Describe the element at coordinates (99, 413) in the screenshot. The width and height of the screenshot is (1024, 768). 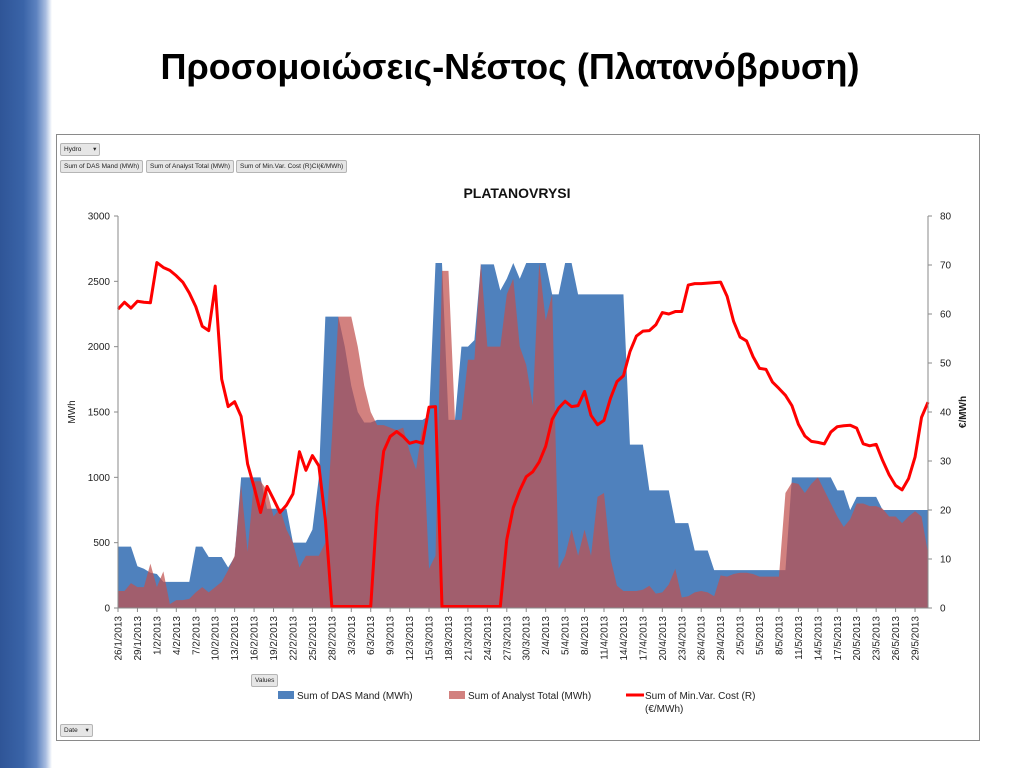
I see `y-tick-label: 1500` at that location.